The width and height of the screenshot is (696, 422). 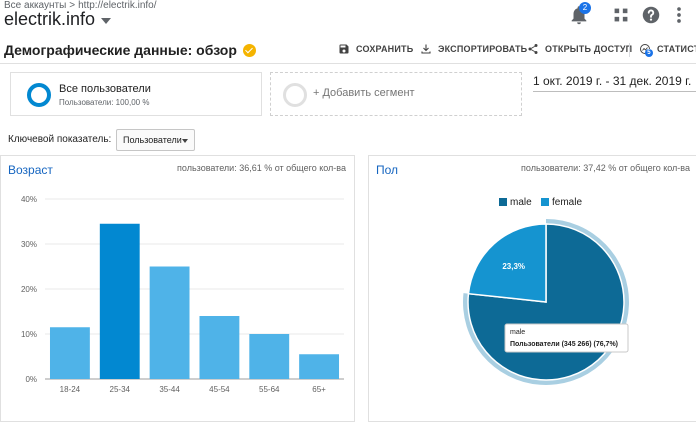 What do you see at coordinates (385, 49) in the screenshot?
I see `save-label: СОХРАНИТЬ` at bounding box center [385, 49].